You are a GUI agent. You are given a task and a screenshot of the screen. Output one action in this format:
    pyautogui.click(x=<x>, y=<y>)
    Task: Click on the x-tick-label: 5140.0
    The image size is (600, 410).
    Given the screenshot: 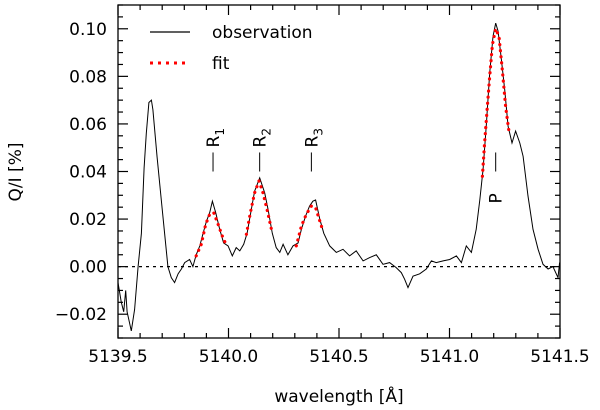 What is the action you would take?
    pyautogui.click(x=228, y=357)
    